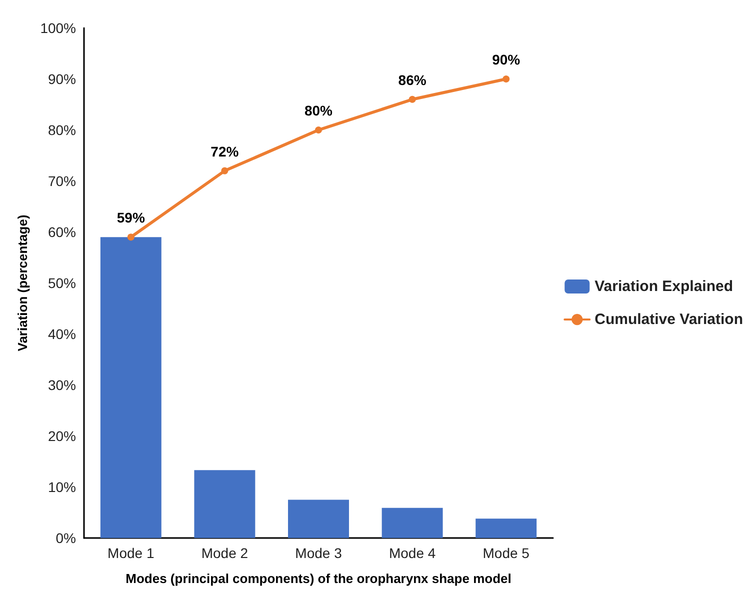  Describe the element at coordinates (412, 80) in the screenshot. I see `data-label: 86%` at that location.